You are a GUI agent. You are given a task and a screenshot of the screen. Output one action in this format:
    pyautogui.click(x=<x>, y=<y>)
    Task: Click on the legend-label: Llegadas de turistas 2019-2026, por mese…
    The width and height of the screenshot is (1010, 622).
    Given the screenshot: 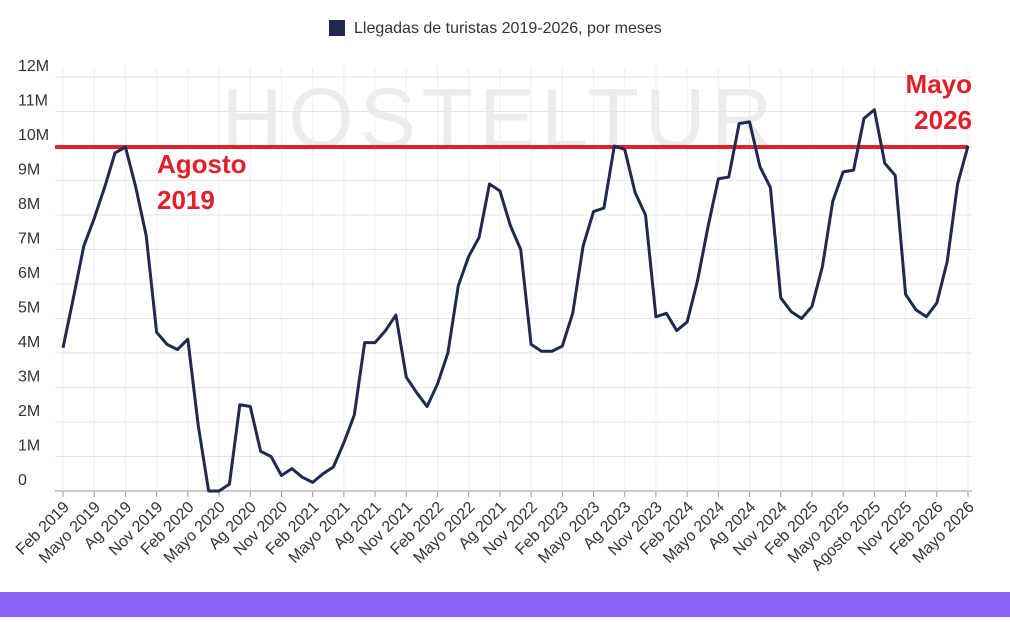 What is the action you would take?
    pyautogui.click(x=508, y=28)
    